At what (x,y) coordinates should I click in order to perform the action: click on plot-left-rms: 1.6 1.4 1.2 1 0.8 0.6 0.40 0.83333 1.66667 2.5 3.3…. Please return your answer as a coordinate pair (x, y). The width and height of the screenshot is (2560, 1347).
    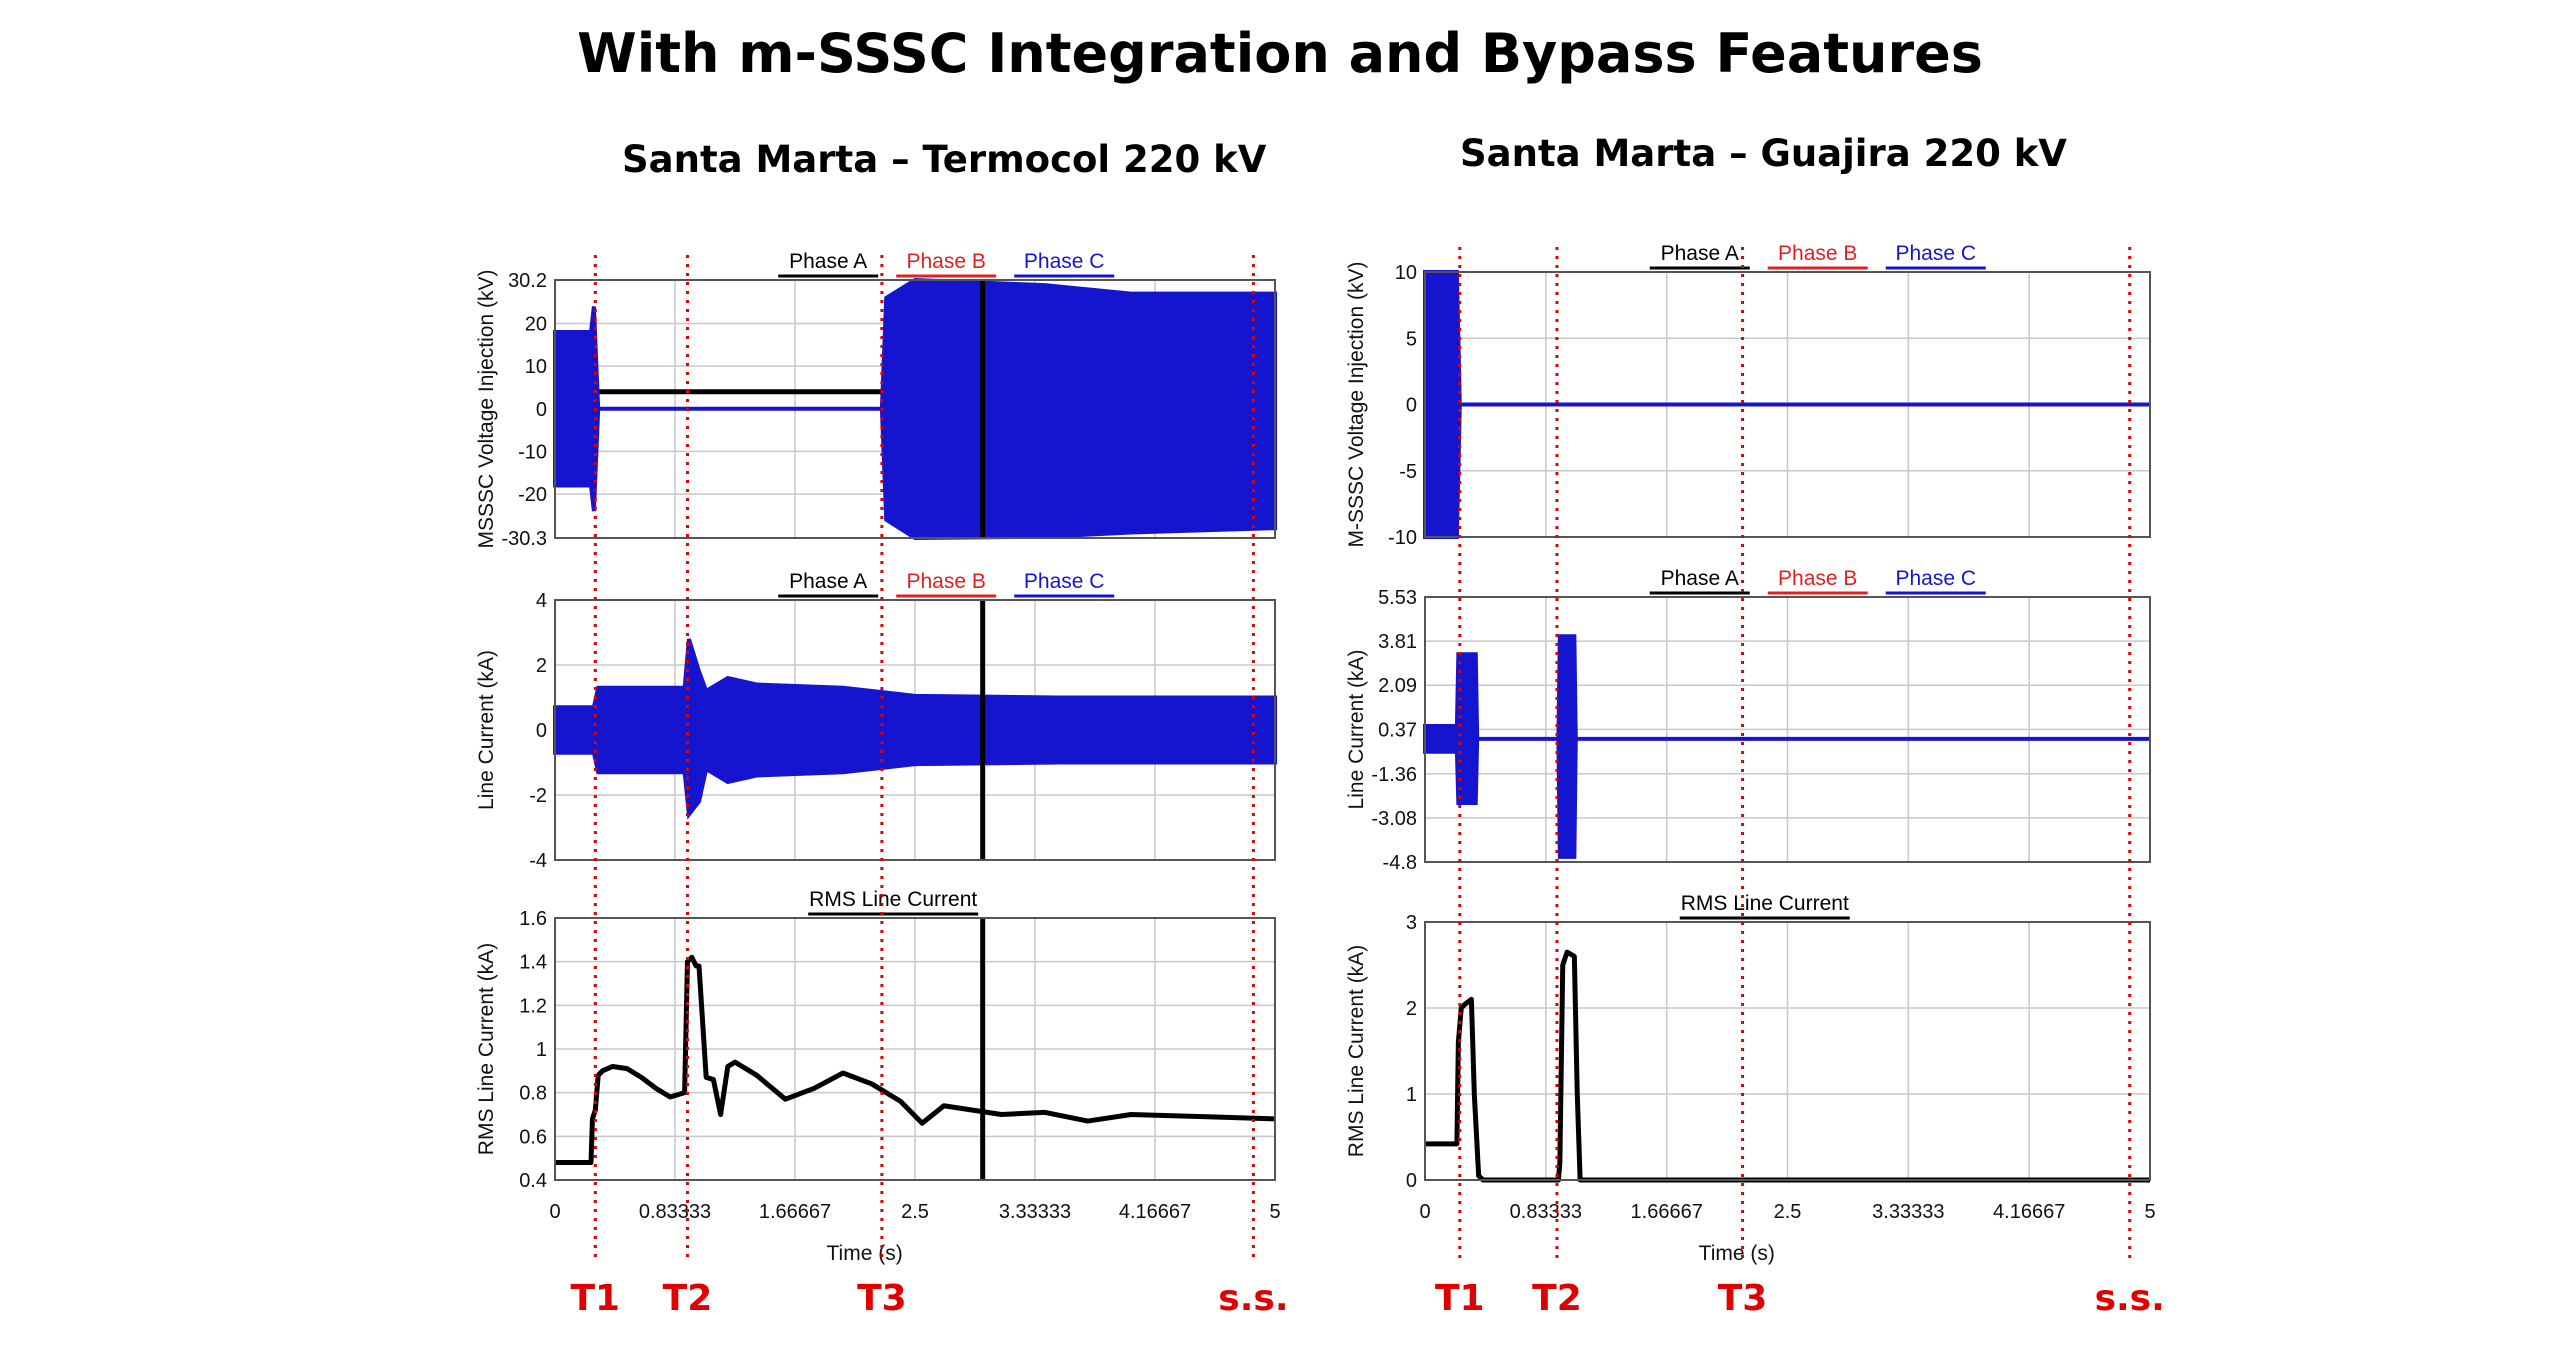
    Looking at the image, I should click on (878, 1076).